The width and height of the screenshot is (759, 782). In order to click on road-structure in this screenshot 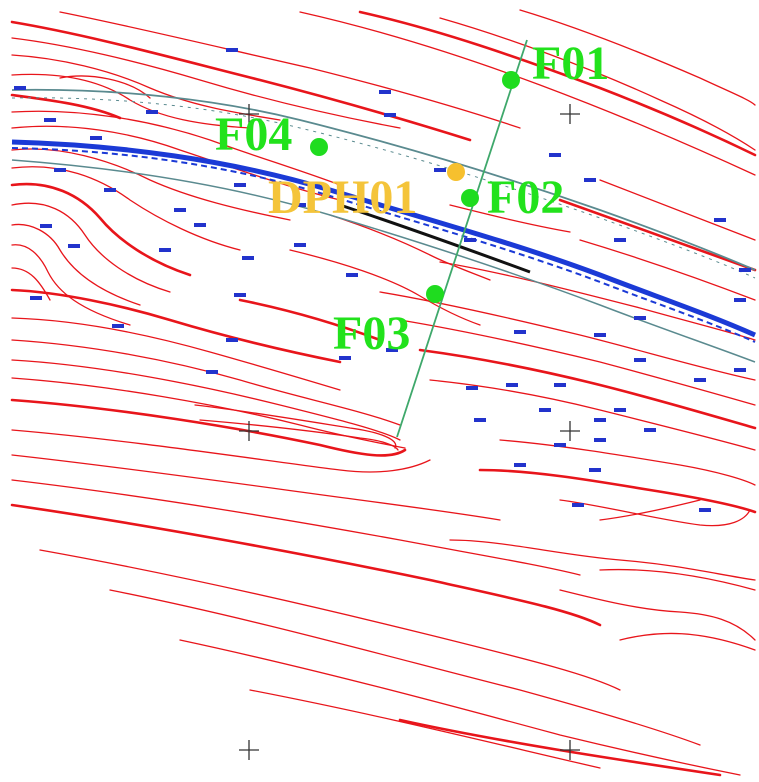, I will do `click(435, 238)`.